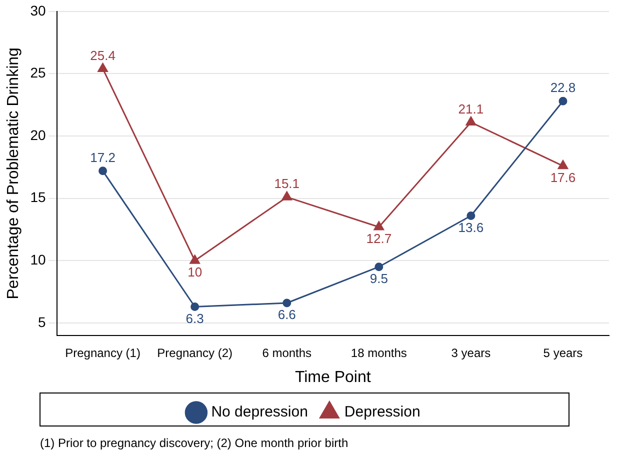 The height and width of the screenshot is (457, 623). What do you see at coordinates (287, 314) in the screenshot?
I see `data-label: 6.6` at bounding box center [287, 314].